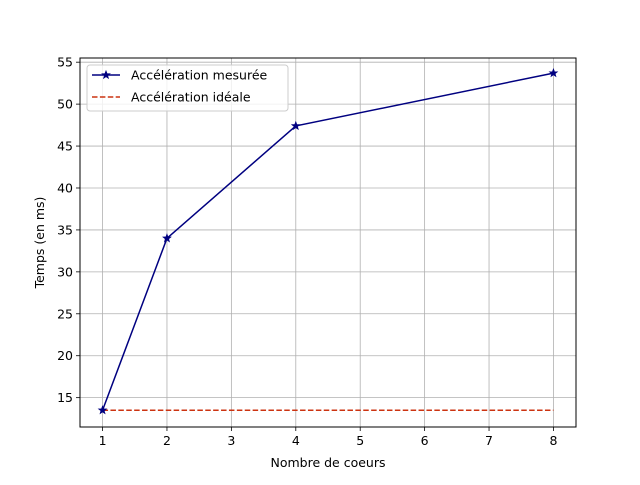  Describe the element at coordinates (199, 75) in the screenshot. I see `legend-label-1: Accélération mesurée` at that location.